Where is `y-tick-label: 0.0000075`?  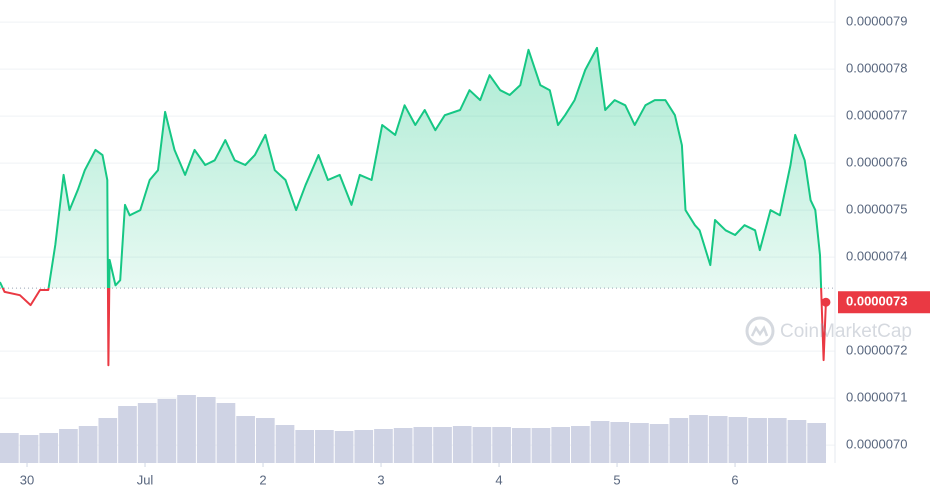 y-tick-label: 0.0000075 is located at coordinates (876, 209).